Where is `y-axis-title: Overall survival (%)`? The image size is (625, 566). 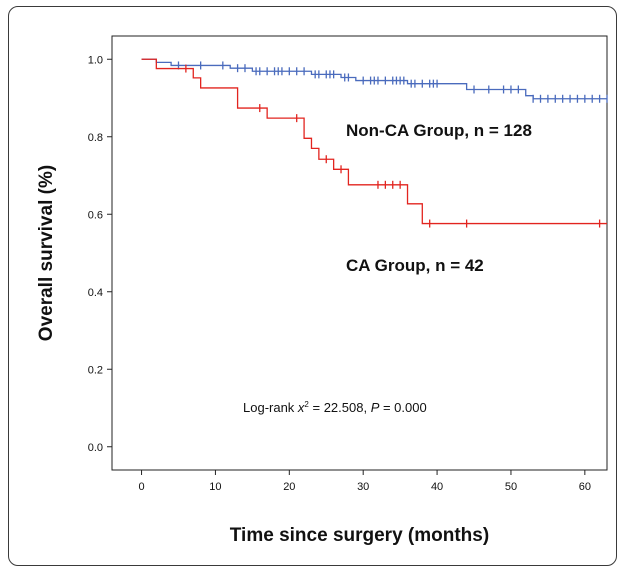 y-axis-title: Overall survival (%) is located at coordinates (46, 253).